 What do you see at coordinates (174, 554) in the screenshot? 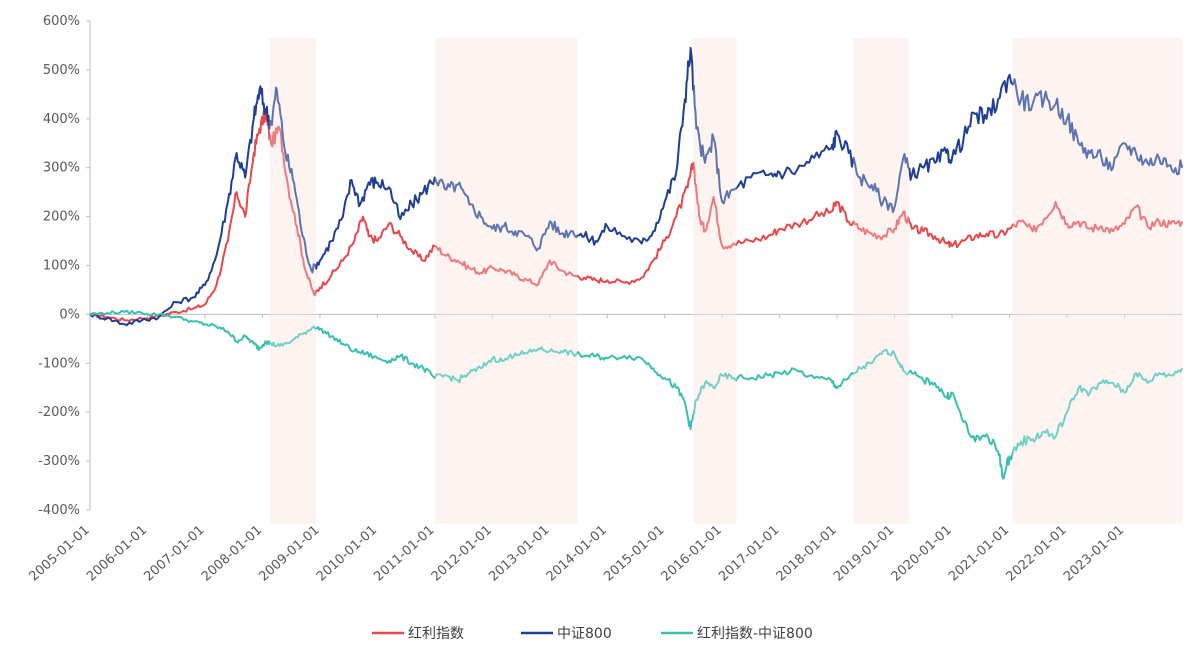
I see `x-tick-label: 2007-01-01` at bounding box center [174, 554].